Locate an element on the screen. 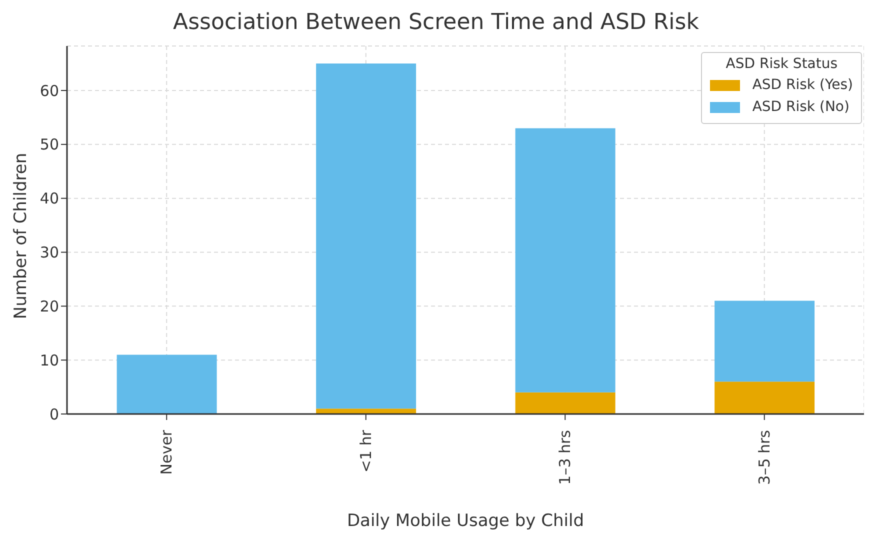 Image resolution: width=872 pixels, height=542 pixels. legend-label: ASD Risk (No) is located at coordinates (801, 107).